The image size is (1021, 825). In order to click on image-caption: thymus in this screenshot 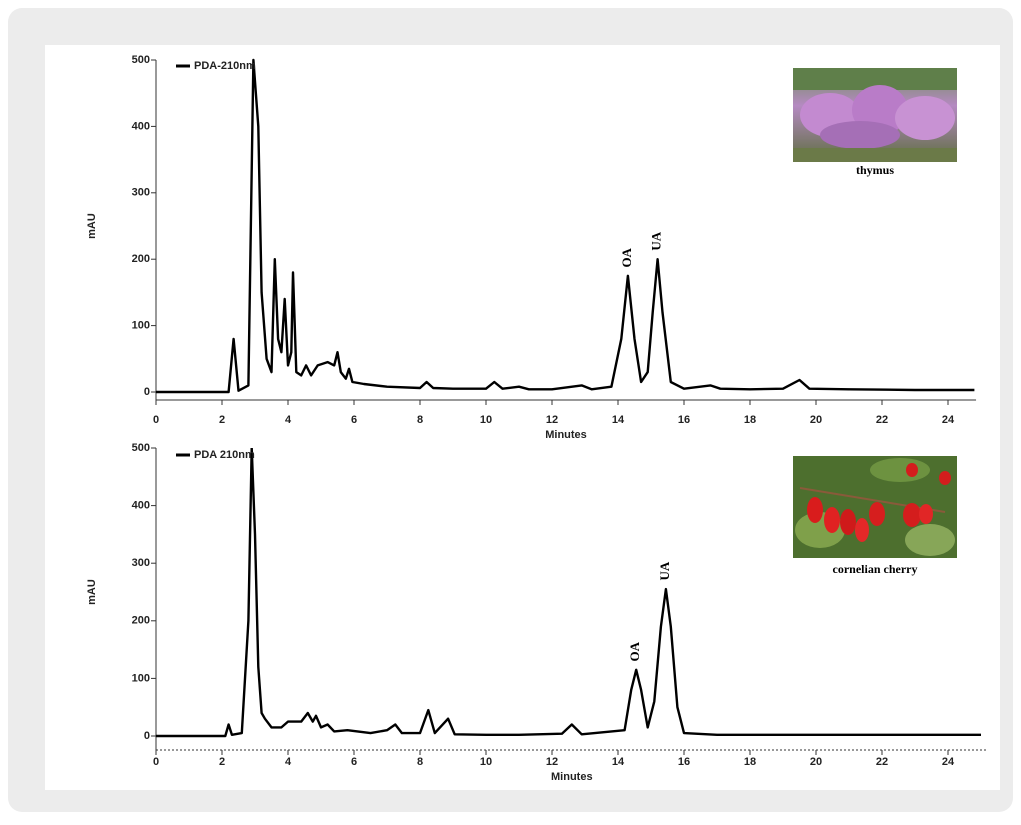, I will do `click(875, 170)`.